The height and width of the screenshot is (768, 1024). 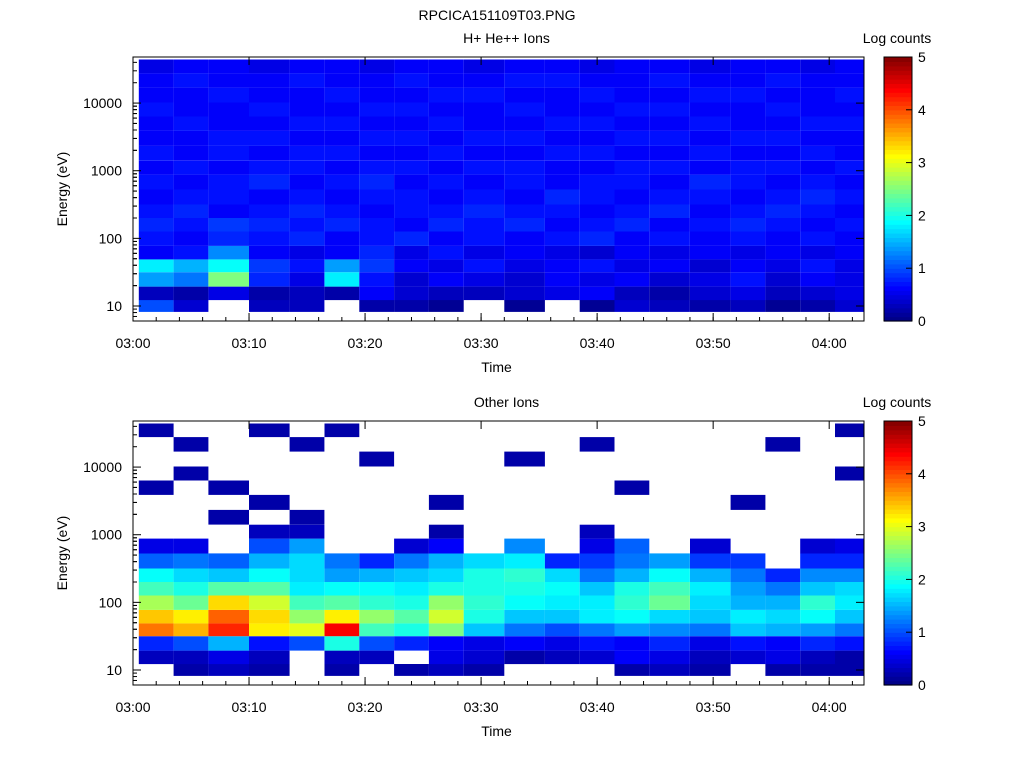 I want to click on y-tick-label: 1000, so click(x=106, y=535).